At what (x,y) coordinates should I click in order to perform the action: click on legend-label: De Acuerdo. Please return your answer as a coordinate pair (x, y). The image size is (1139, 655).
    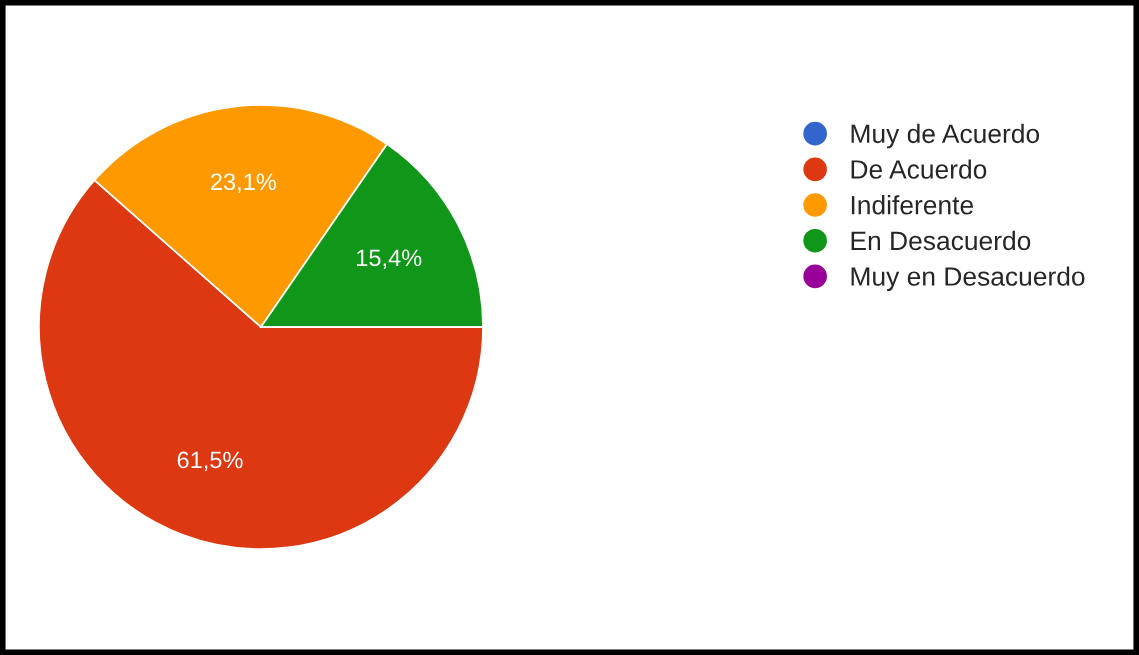
    Looking at the image, I should click on (919, 169).